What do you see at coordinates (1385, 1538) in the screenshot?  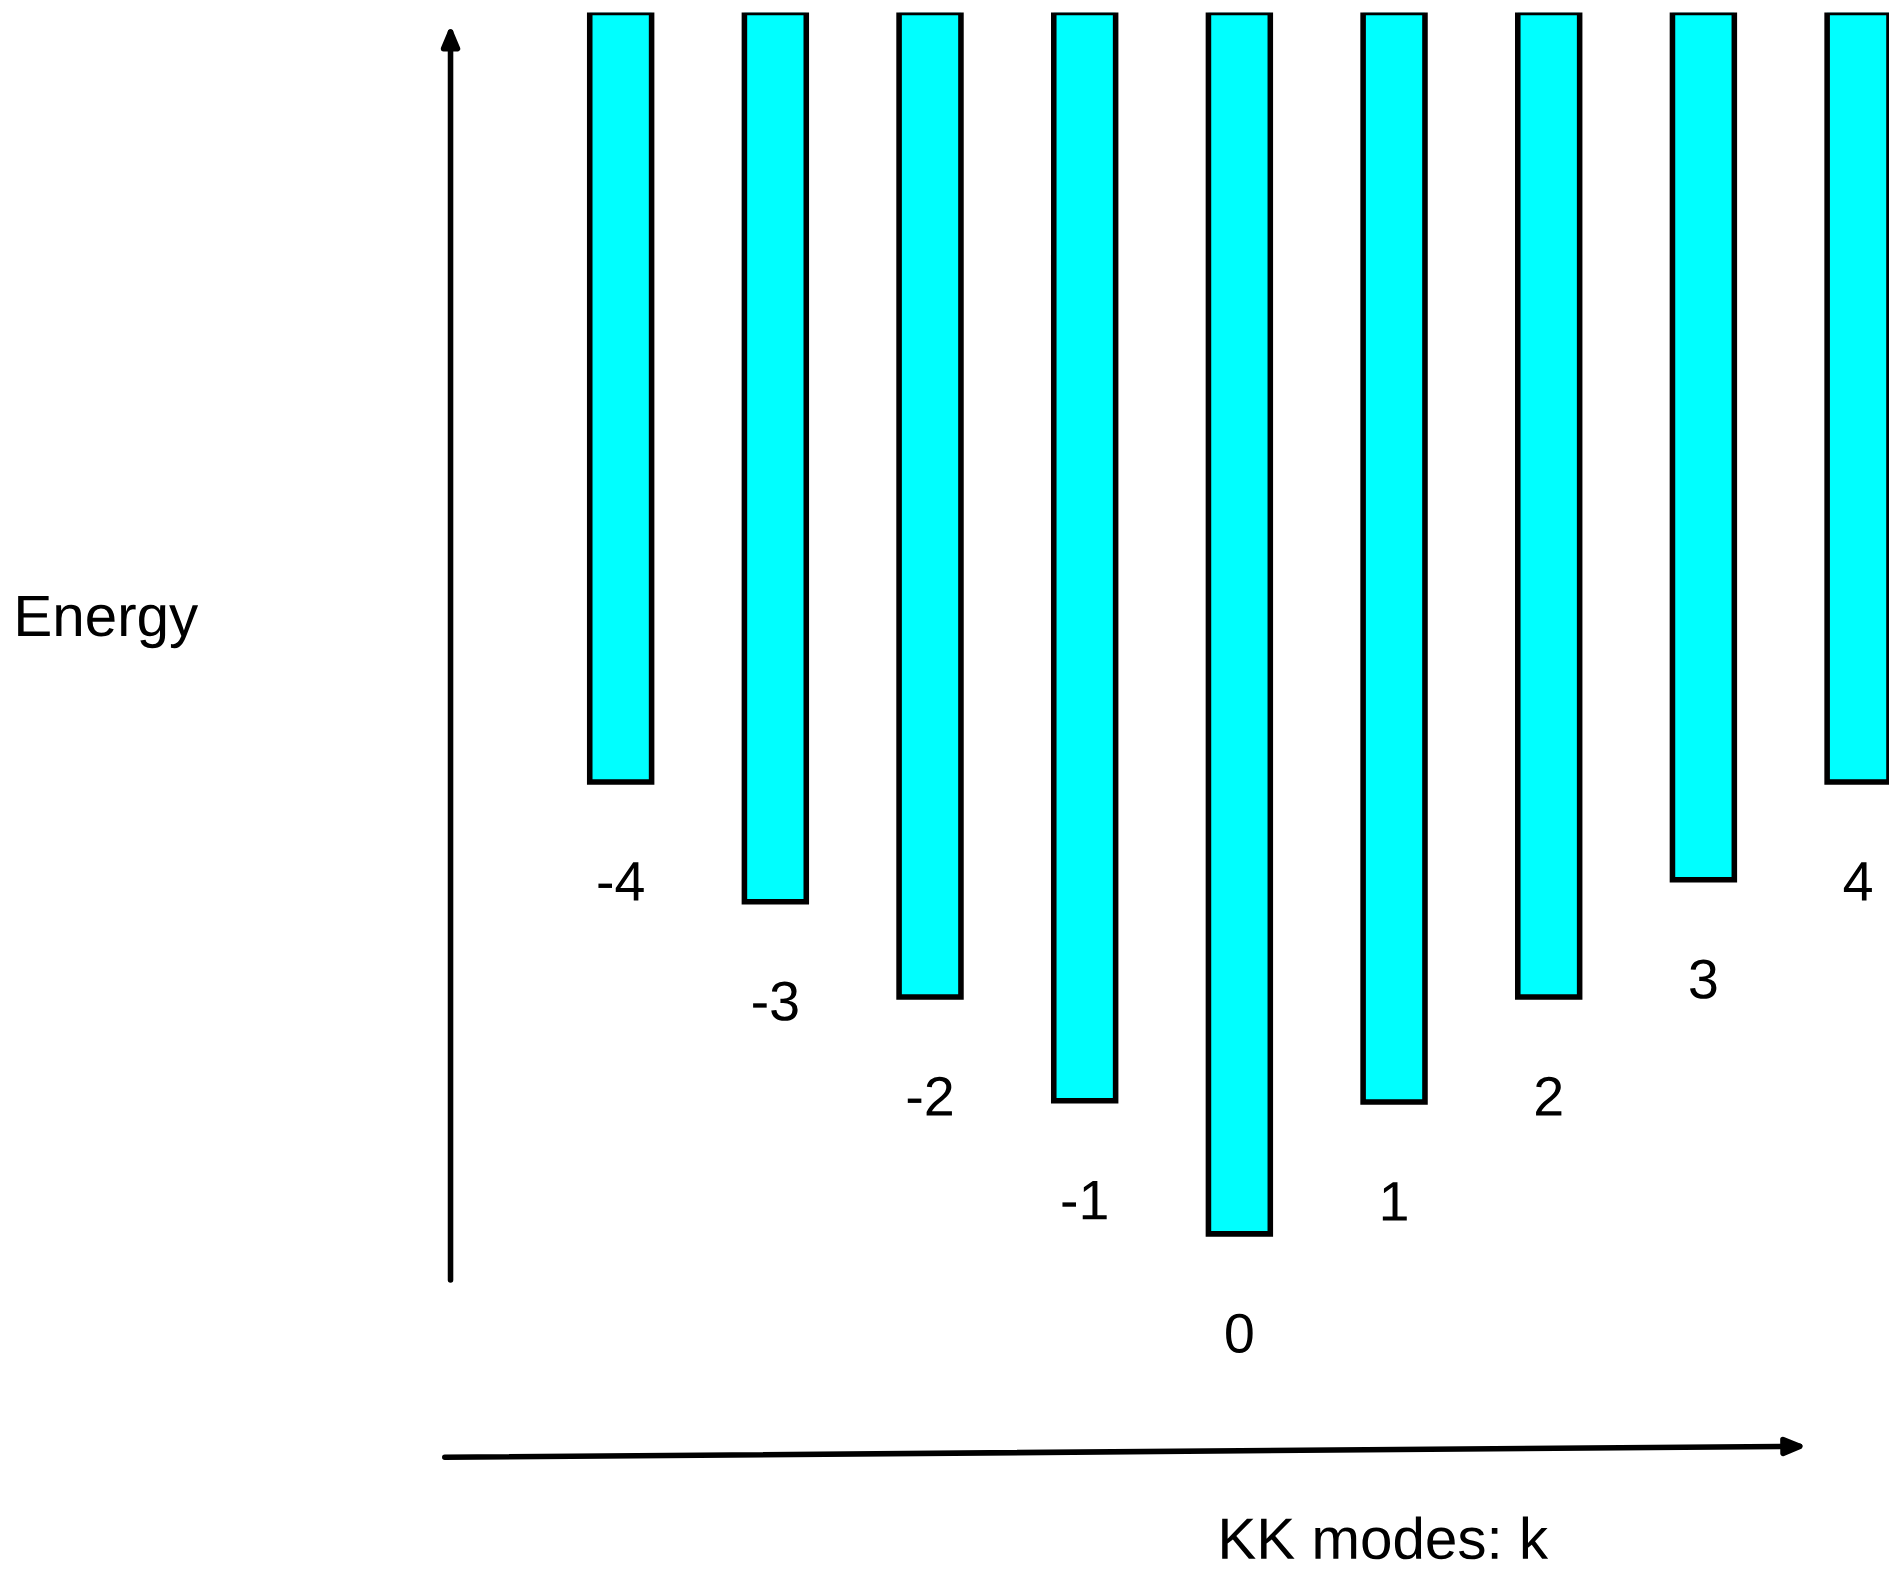 I see `text: KK modes: k` at bounding box center [1385, 1538].